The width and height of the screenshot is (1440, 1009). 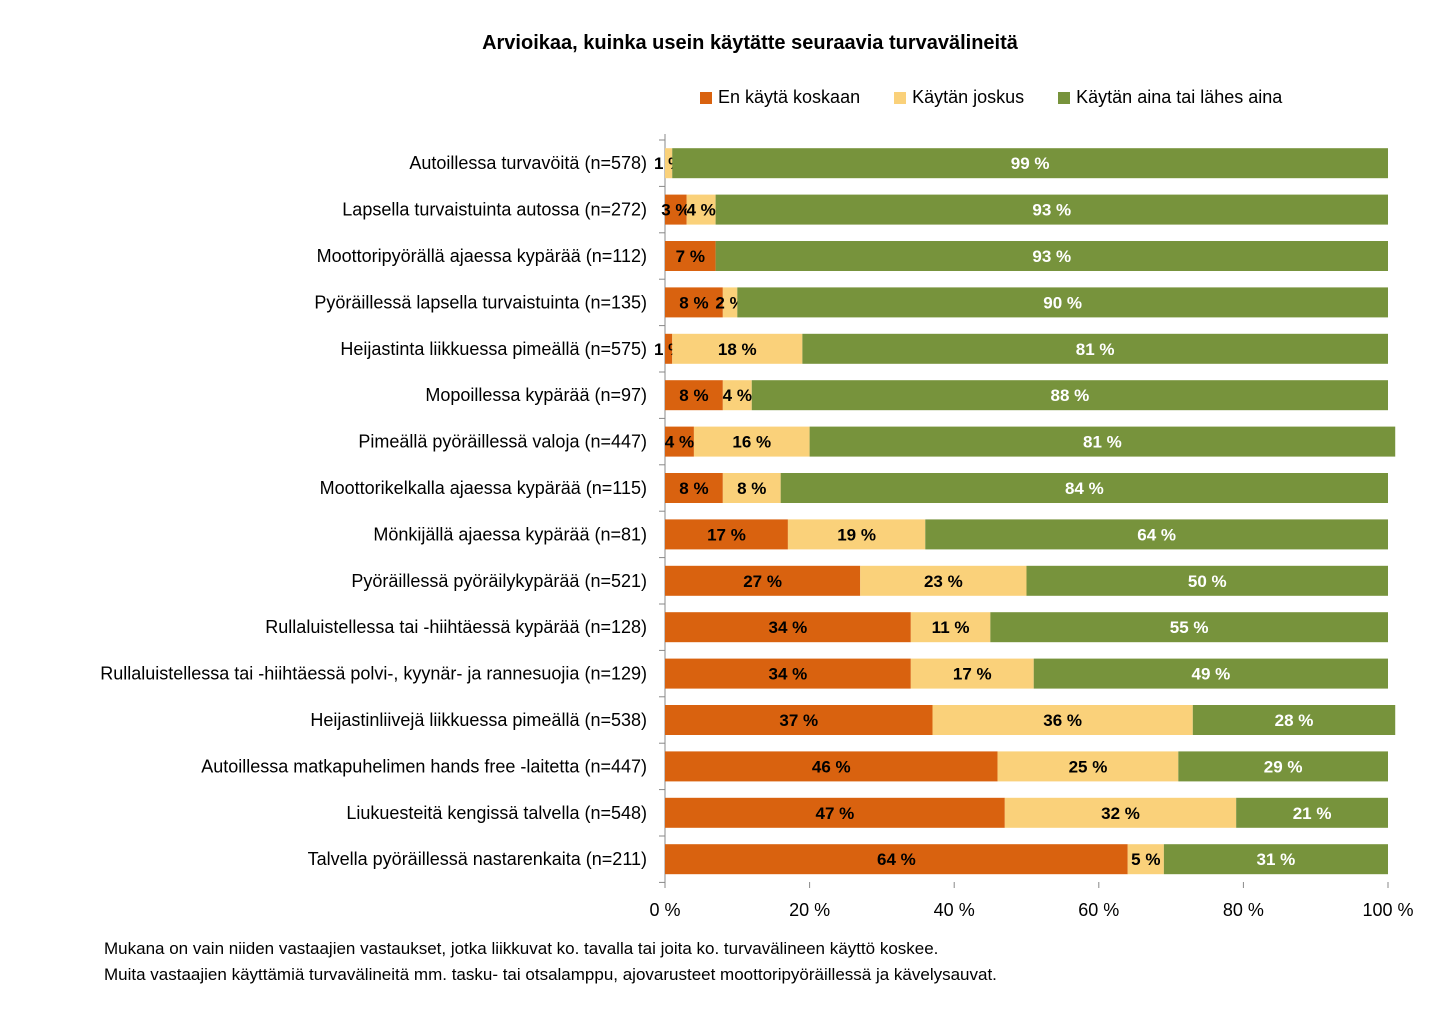 I want to click on legend-label-never: En käytä koskaan, so click(x=789, y=97).